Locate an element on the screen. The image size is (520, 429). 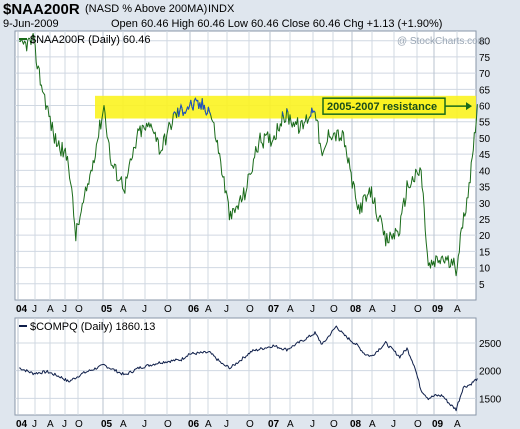
top-panel-y-tick-label: 50 is located at coordinates (485, 139).